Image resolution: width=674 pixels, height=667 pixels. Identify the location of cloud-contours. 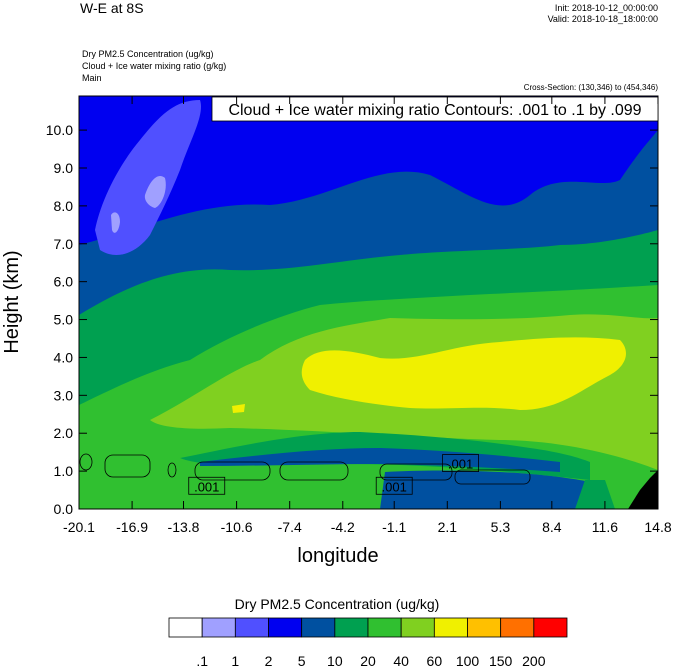
(305, 469).